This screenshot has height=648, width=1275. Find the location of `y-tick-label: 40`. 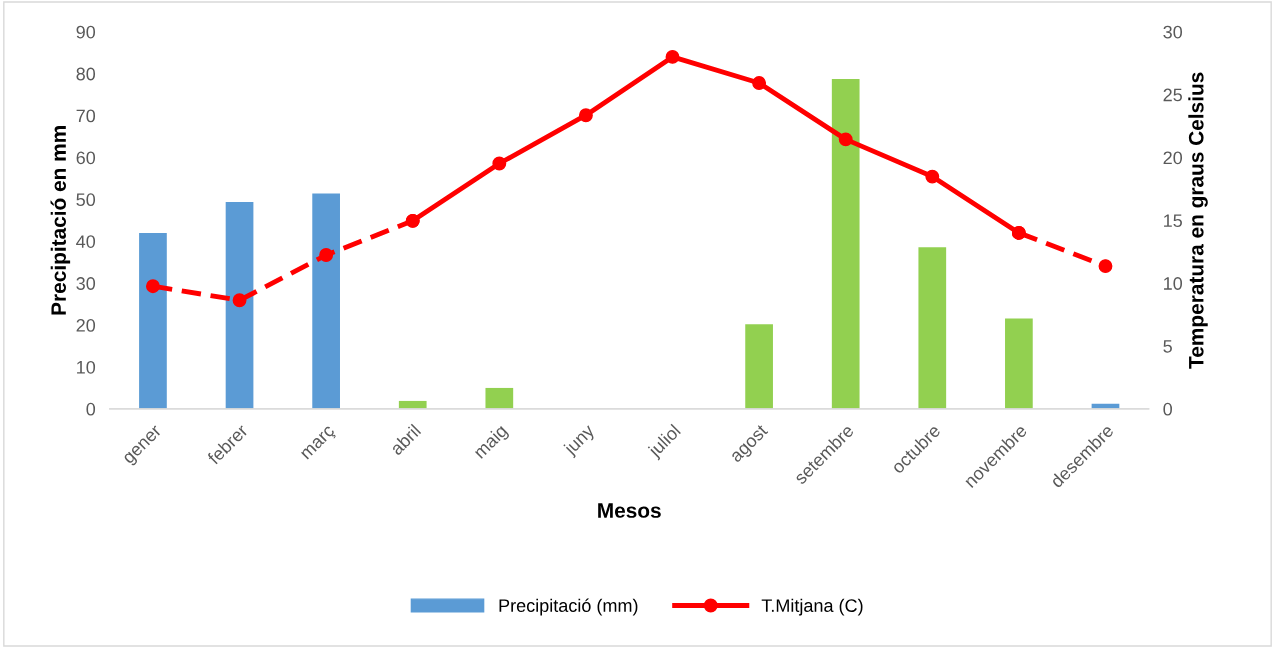

y-tick-label: 40 is located at coordinates (86, 241).